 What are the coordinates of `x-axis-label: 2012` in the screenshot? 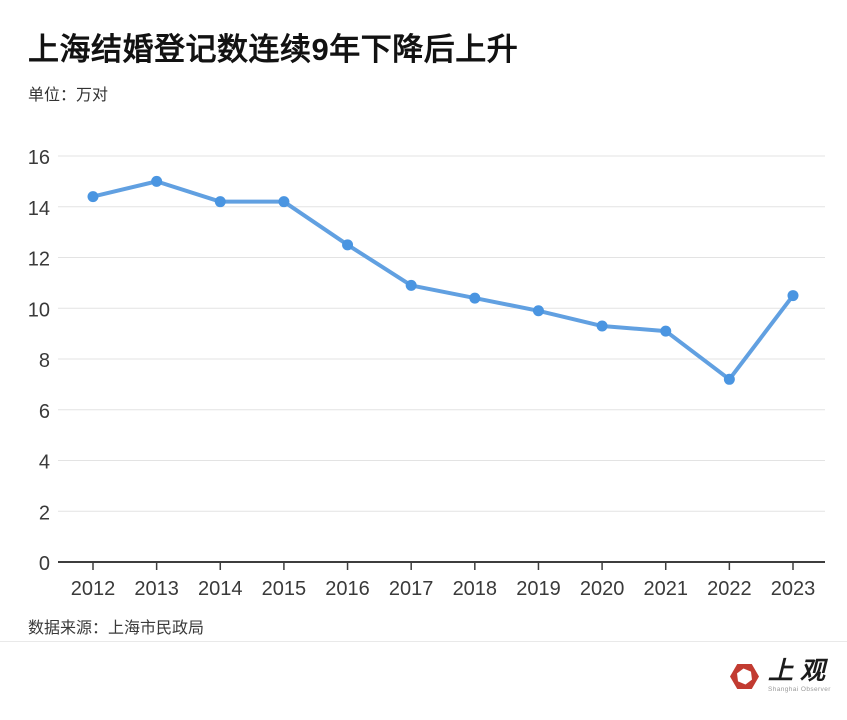 It's located at (93, 589).